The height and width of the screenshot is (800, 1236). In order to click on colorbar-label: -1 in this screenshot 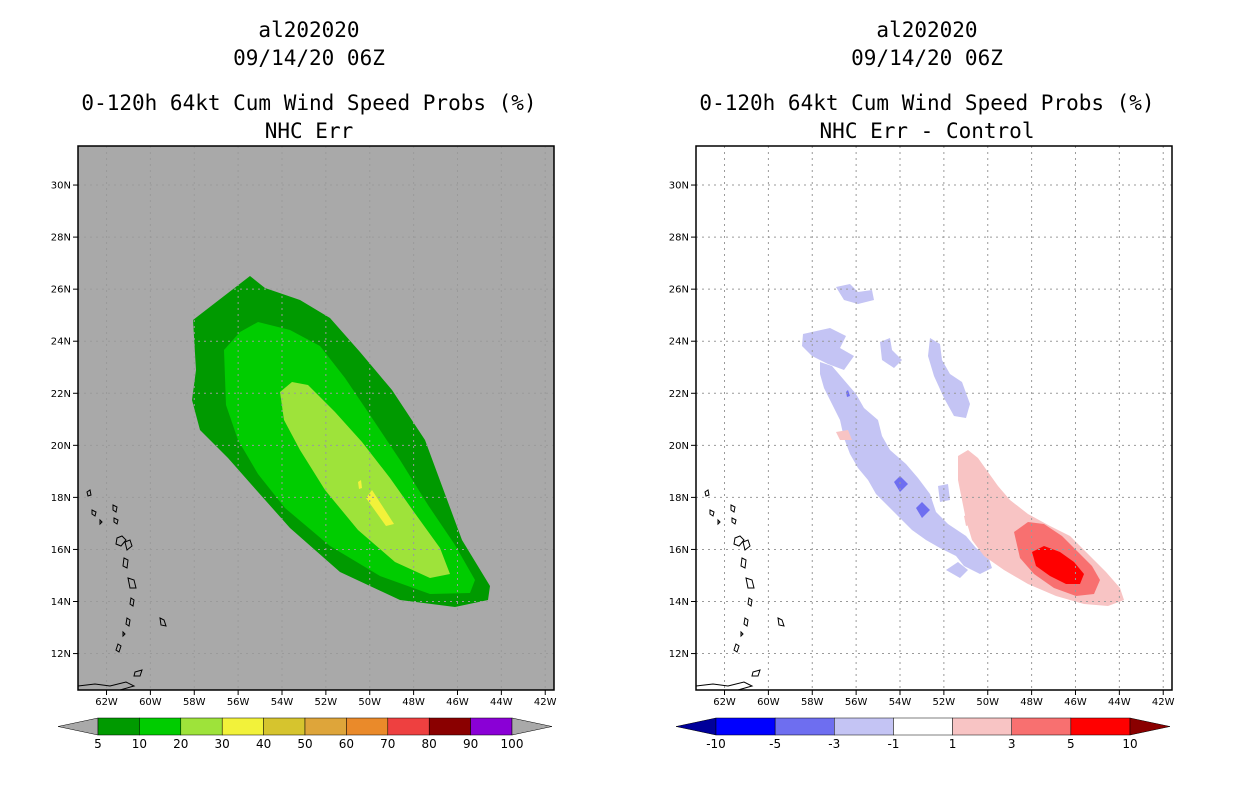, I will do `click(893, 744)`.